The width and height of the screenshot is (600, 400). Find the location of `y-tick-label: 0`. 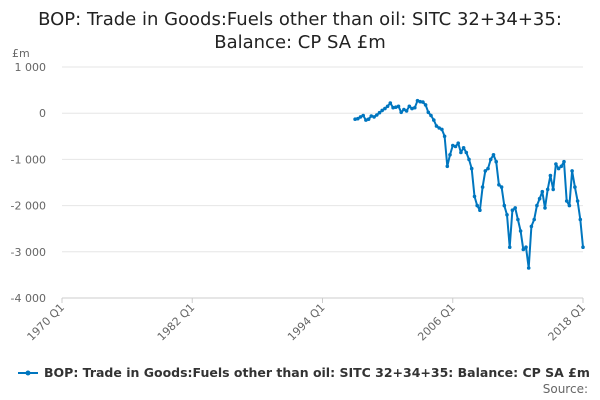

y-tick-label: 0 is located at coordinates (42, 113).